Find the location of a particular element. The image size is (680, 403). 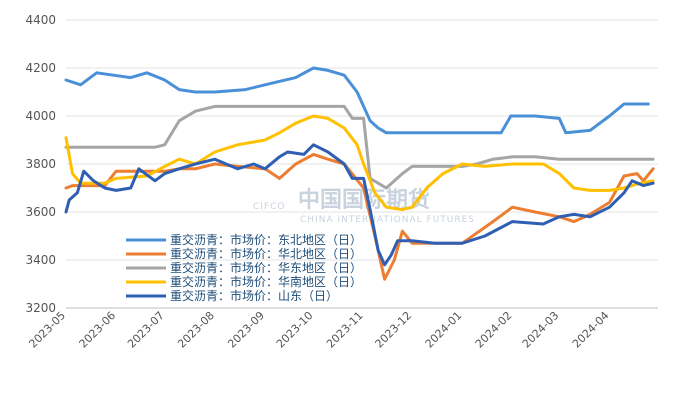

legend-entry: 重交沥青：市场价：华北地区（日） is located at coordinates (266, 253).